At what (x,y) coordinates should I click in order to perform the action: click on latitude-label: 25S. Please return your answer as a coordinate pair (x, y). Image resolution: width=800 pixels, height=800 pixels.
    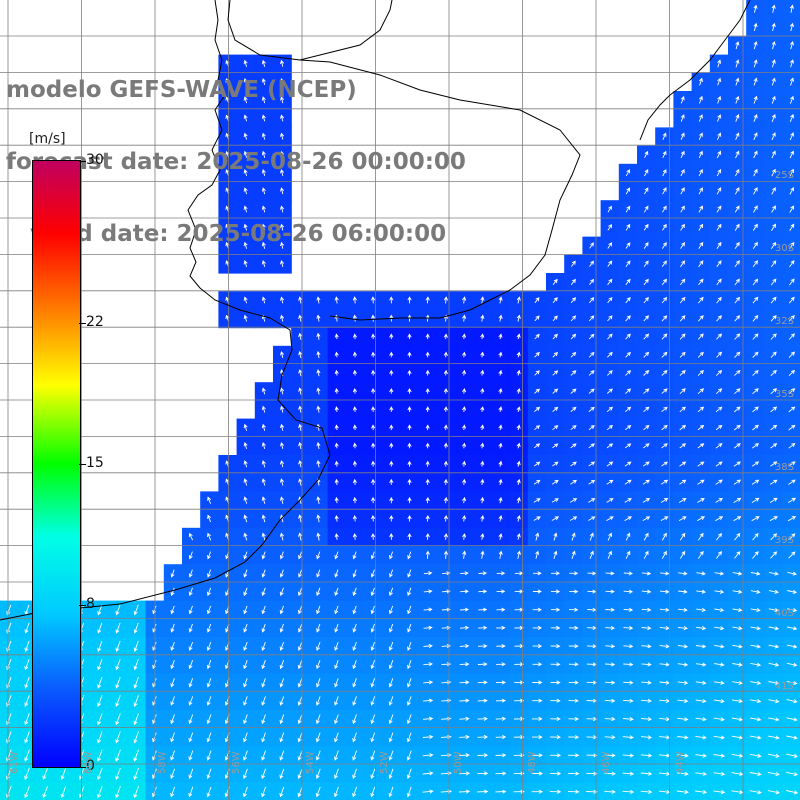
    Looking at the image, I should click on (784, 175).